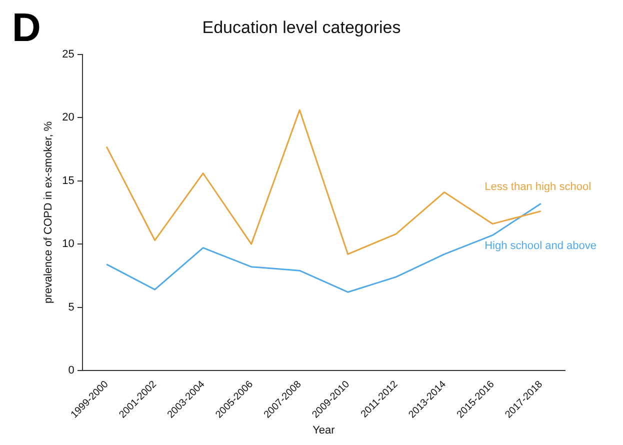 The image size is (623, 445). What do you see at coordinates (68, 244) in the screenshot?
I see `y-tick-label: 10` at bounding box center [68, 244].